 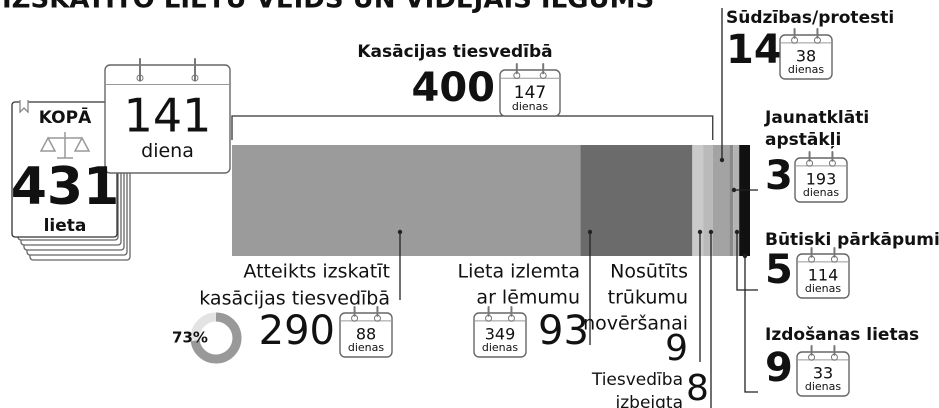 What do you see at coordinates (635, 324) in the screenshot?
I see `segment-label: novēršanai` at bounding box center [635, 324].